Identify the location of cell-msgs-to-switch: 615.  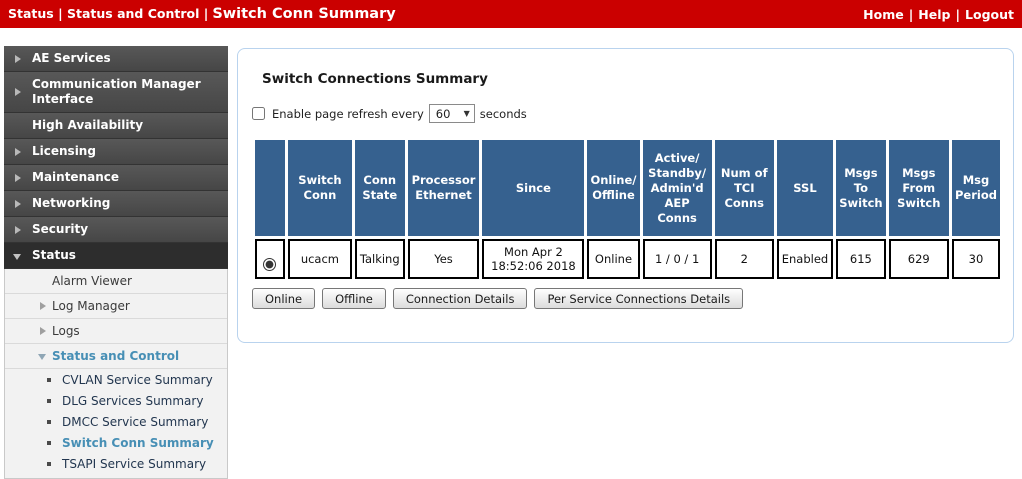
(861, 259).